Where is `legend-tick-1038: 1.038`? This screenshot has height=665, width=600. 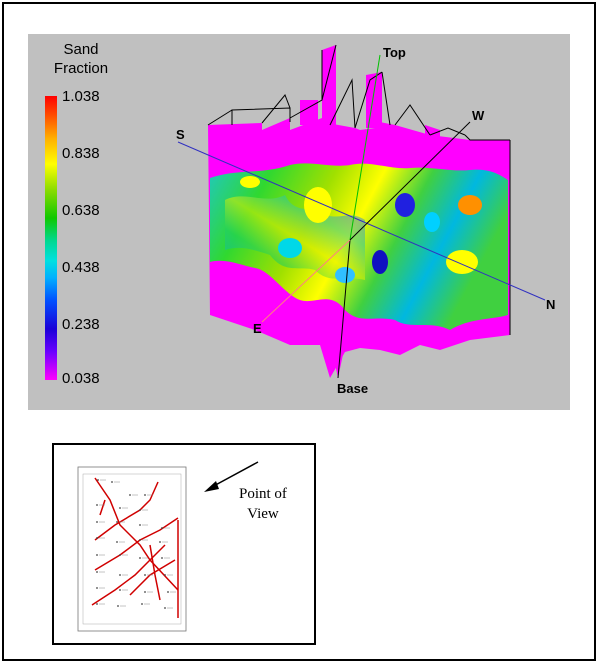
legend-tick-1038: 1.038 is located at coordinates (81, 96).